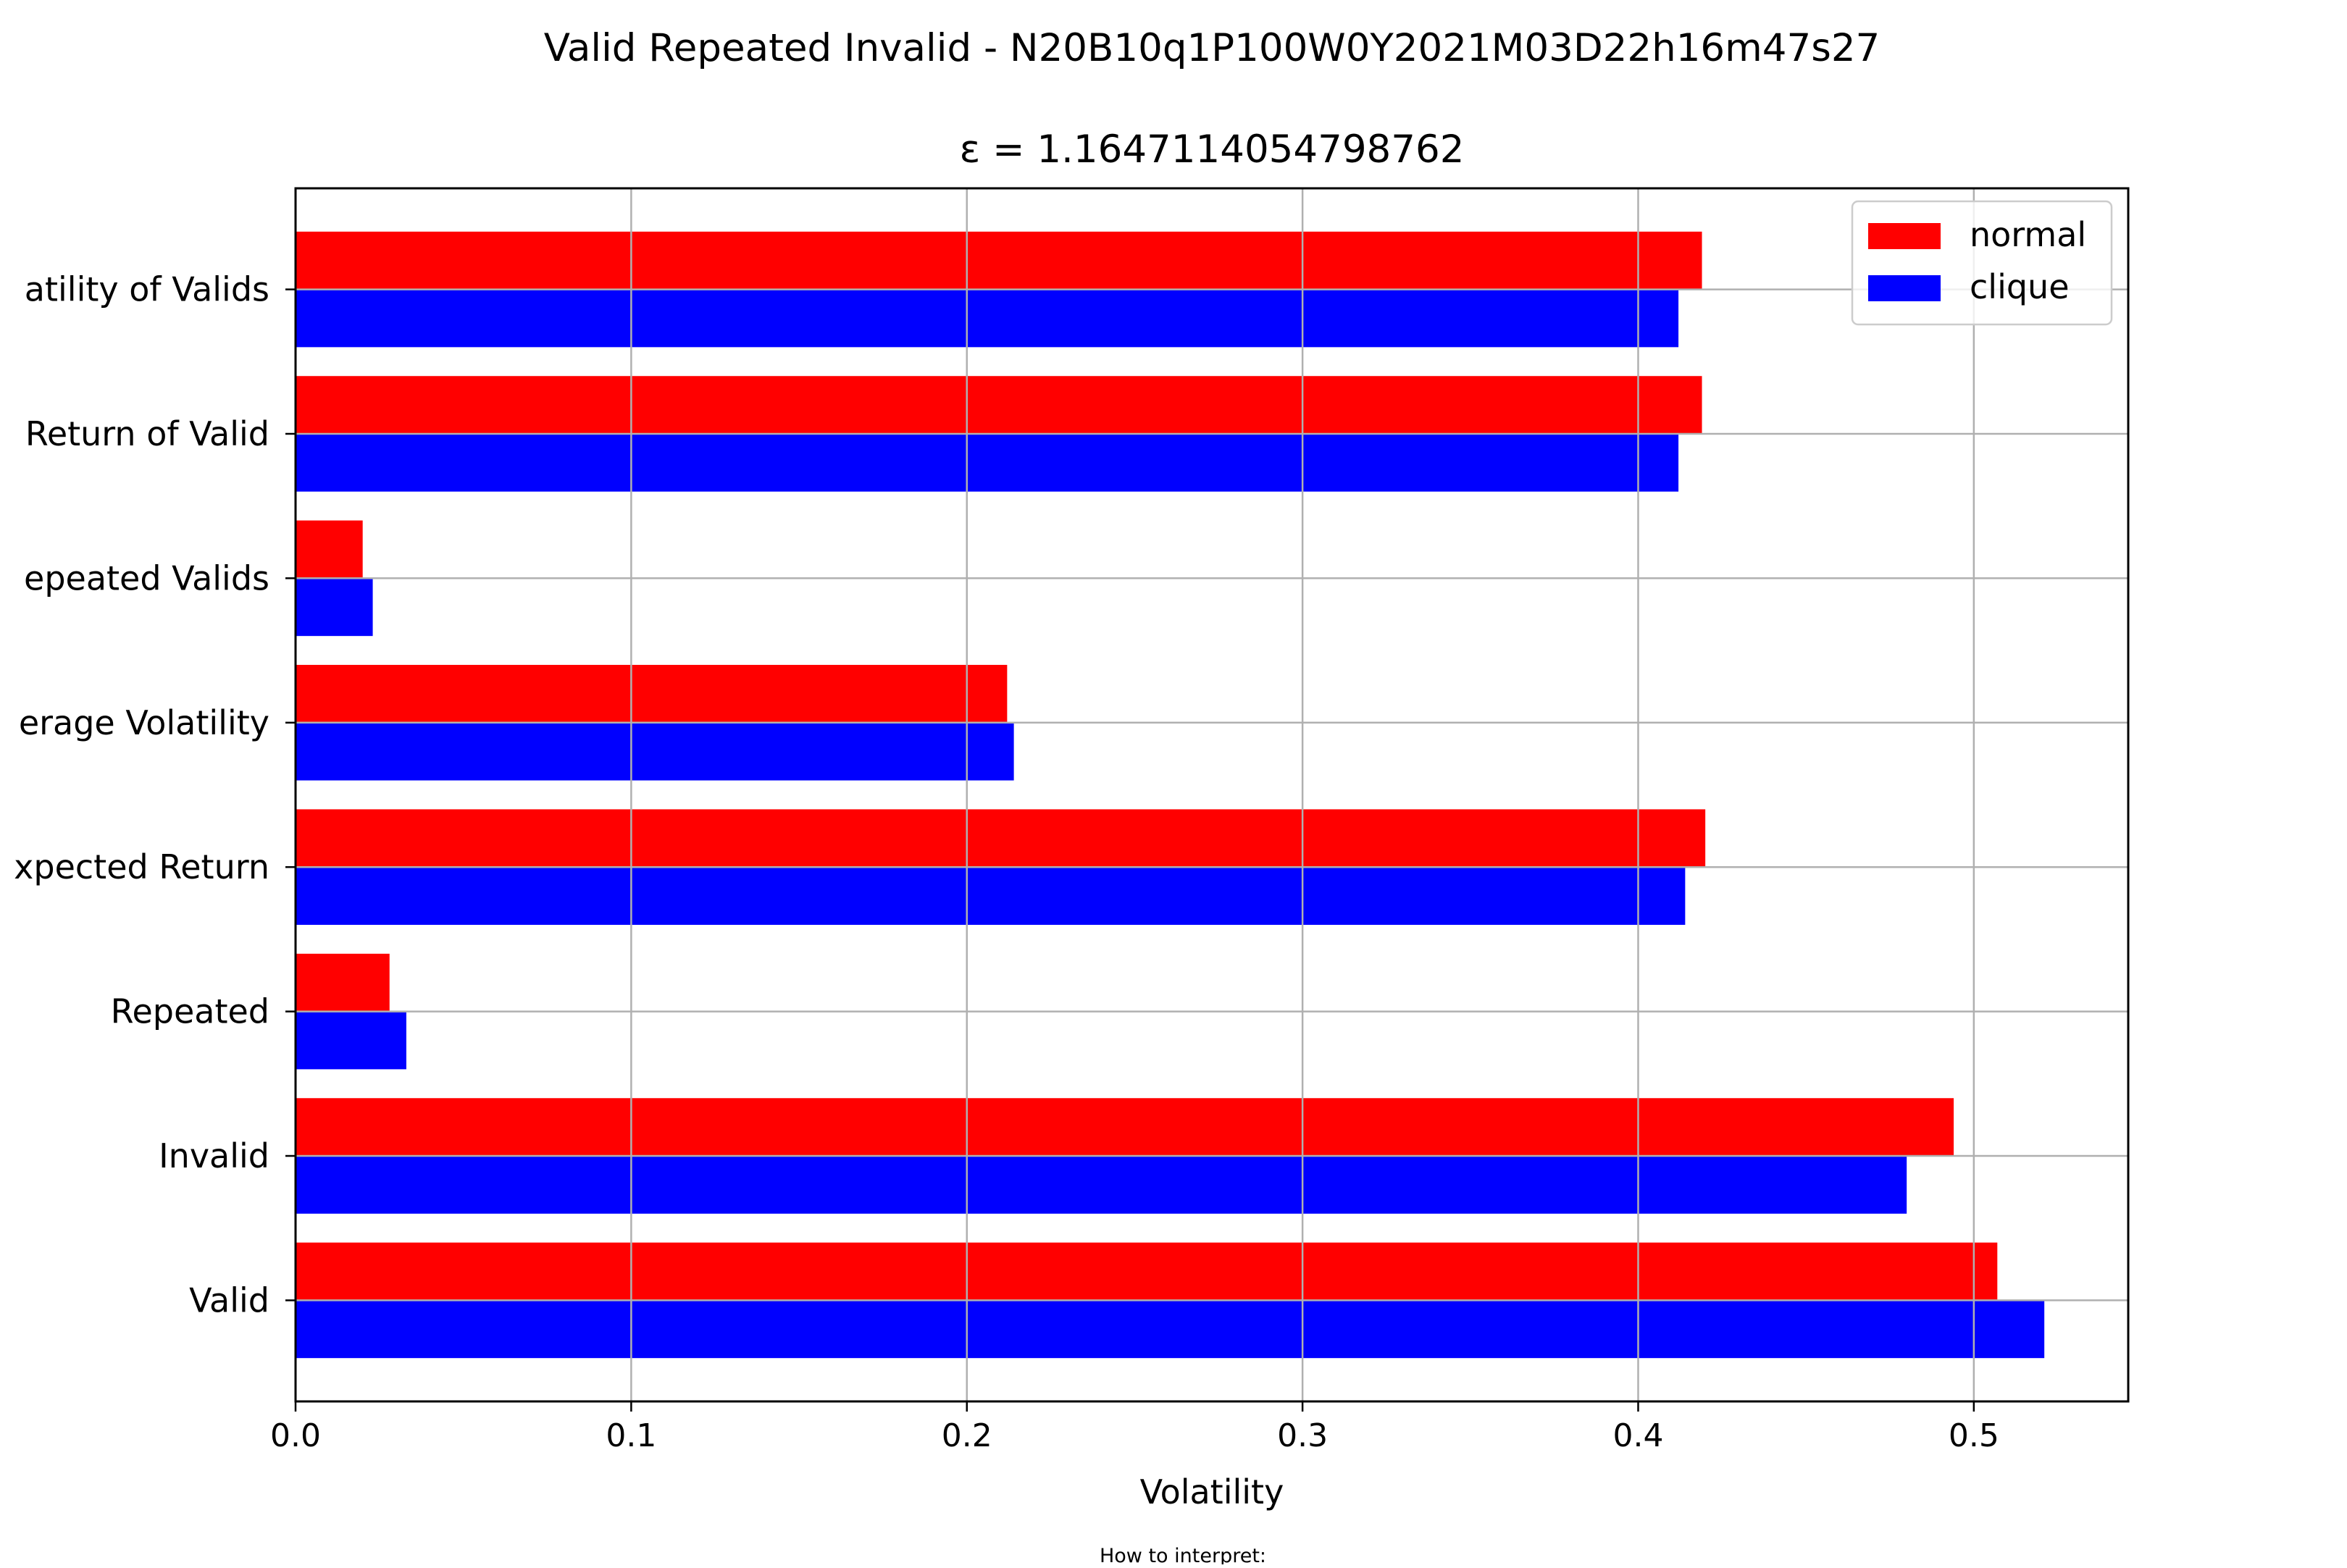  What do you see at coordinates (1905, 236) in the screenshot?
I see `legend-swatch-normal` at bounding box center [1905, 236].